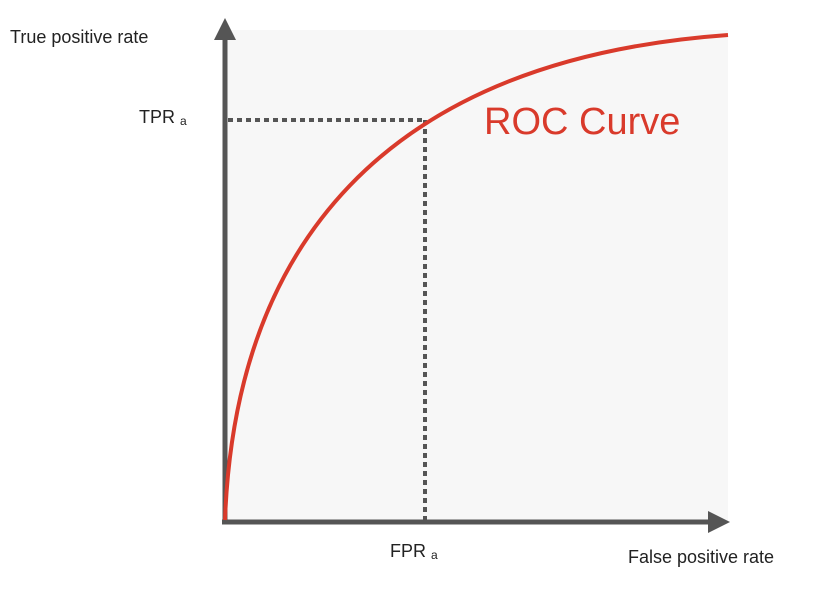 Image resolution: width=840 pixels, height=590 pixels. I want to click on x-axis-label: False positive rate, so click(701, 557).